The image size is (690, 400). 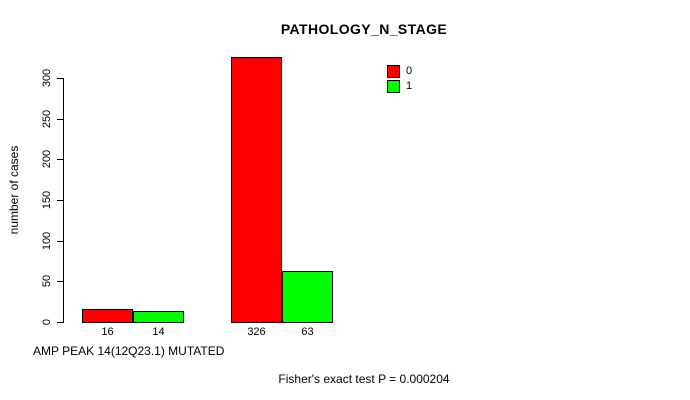 What do you see at coordinates (47, 322) in the screenshot?
I see `y-tick-label: 0` at bounding box center [47, 322].